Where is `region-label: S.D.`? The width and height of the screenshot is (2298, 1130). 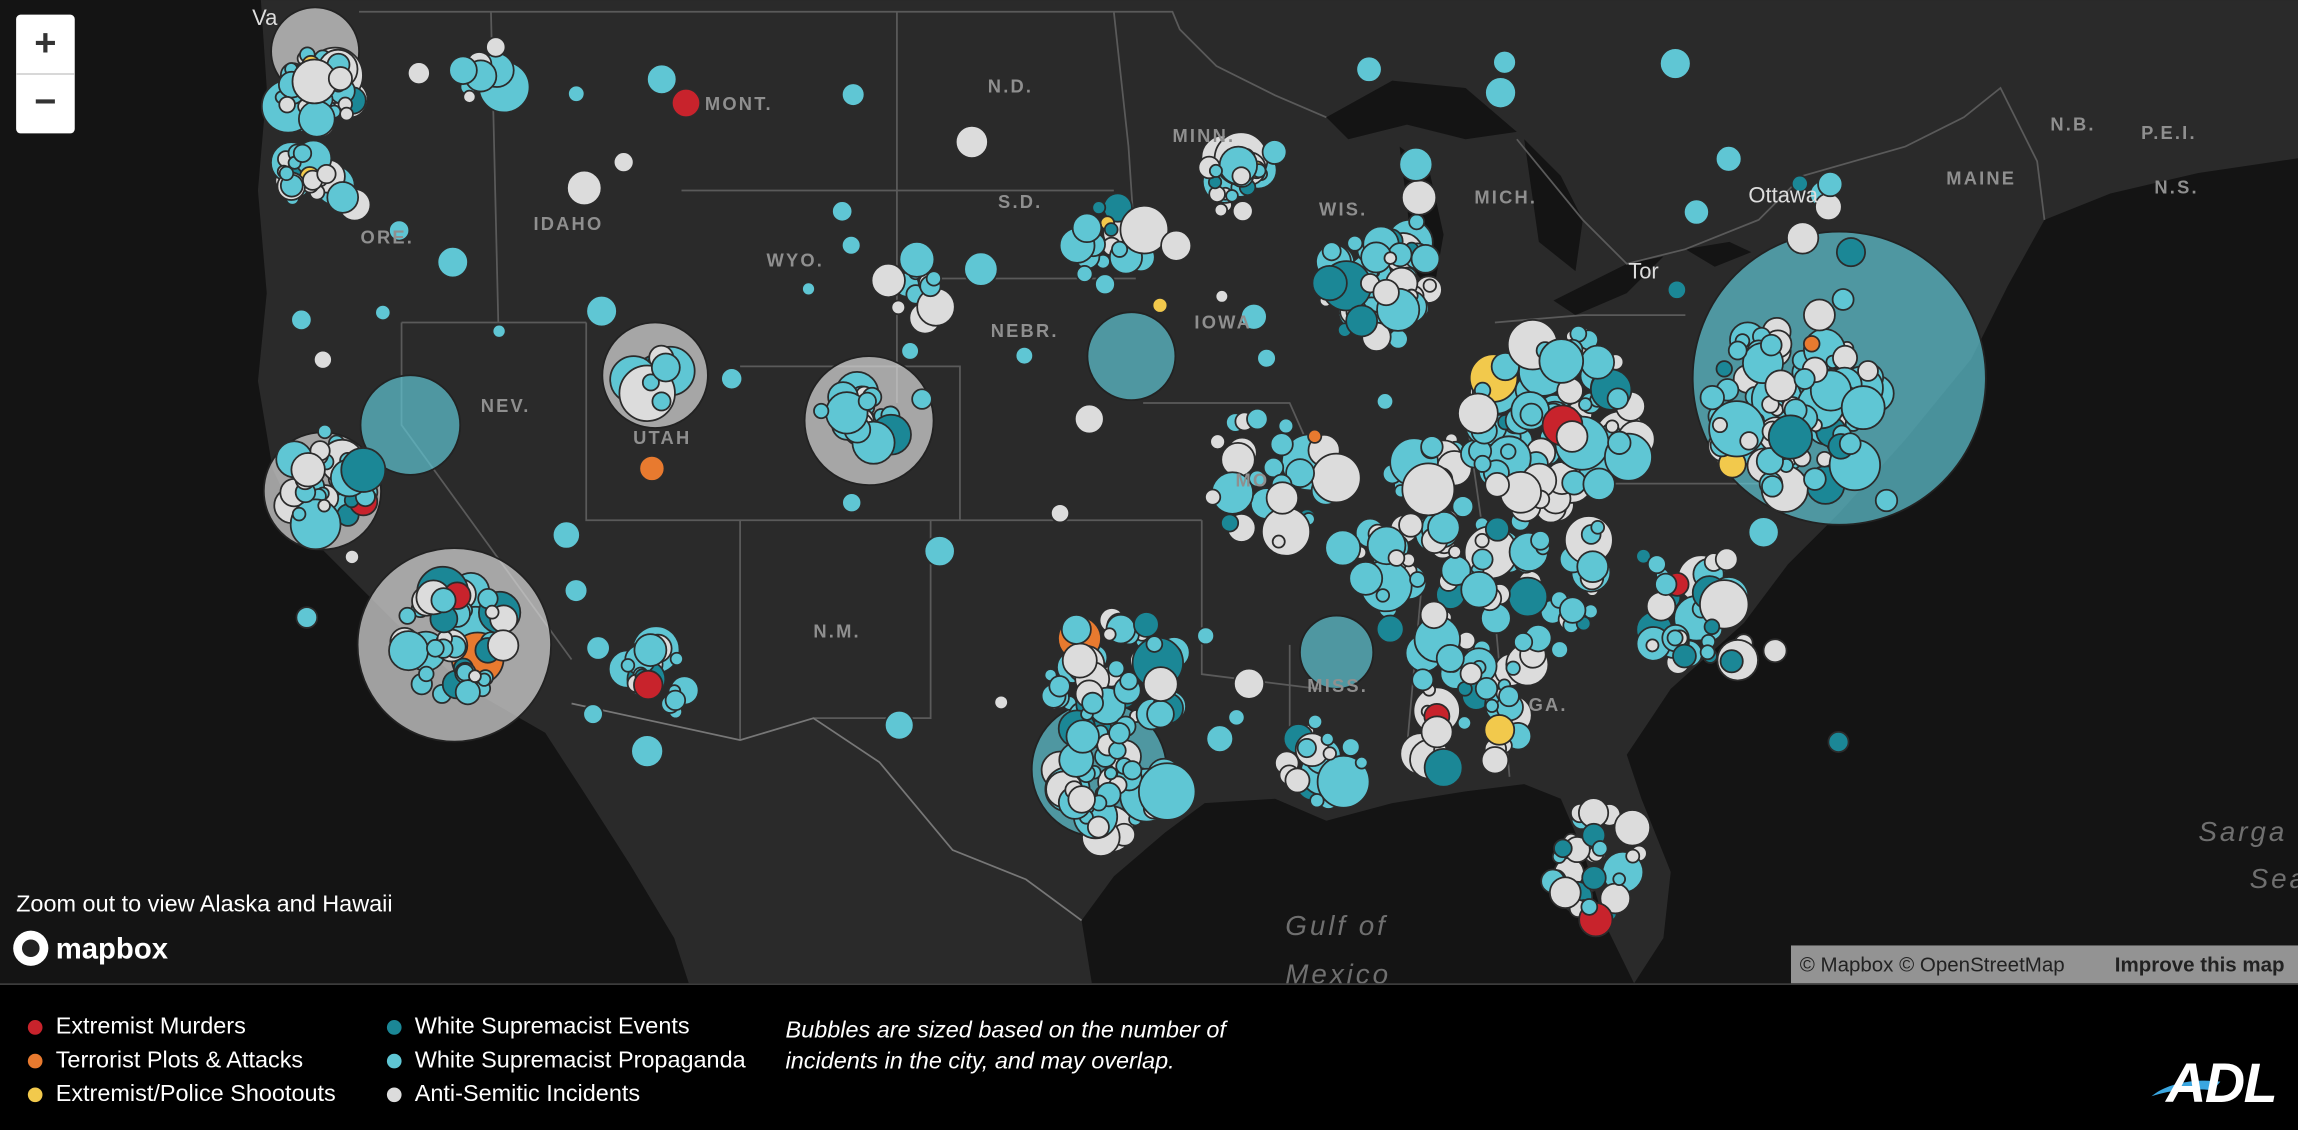 region-label: S.D. is located at coordinates (1020, 201).